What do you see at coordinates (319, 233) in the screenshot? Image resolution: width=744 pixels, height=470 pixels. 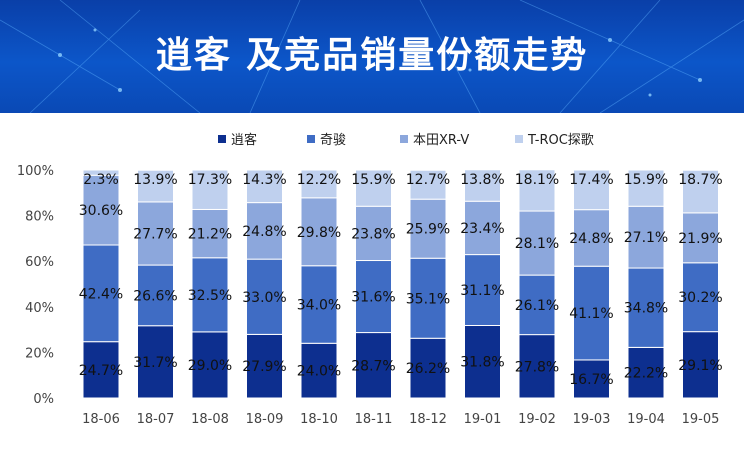 I see `data-label: 29.8%` at bounding box center [319, 233].